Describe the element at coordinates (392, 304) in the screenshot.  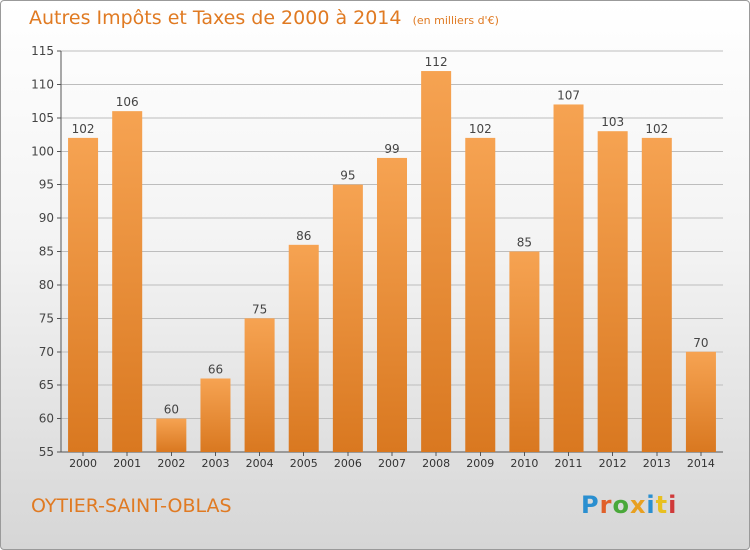
I see `bar-2007` at that location.